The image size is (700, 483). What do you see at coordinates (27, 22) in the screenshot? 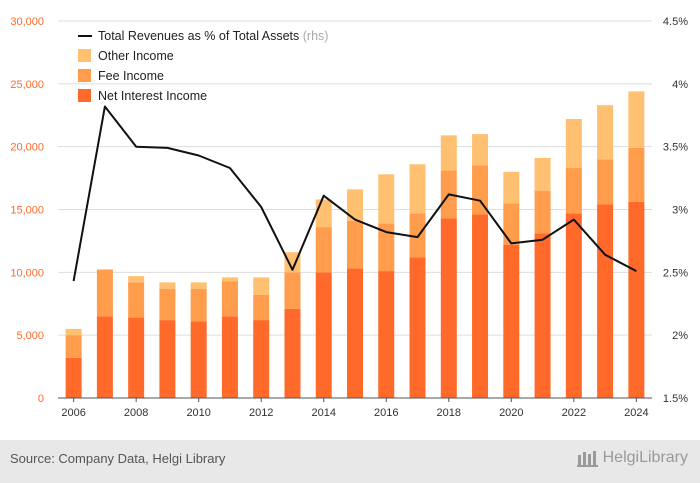
I see `y-left-tick-label: 30,000` at bounding box center [27, 22].